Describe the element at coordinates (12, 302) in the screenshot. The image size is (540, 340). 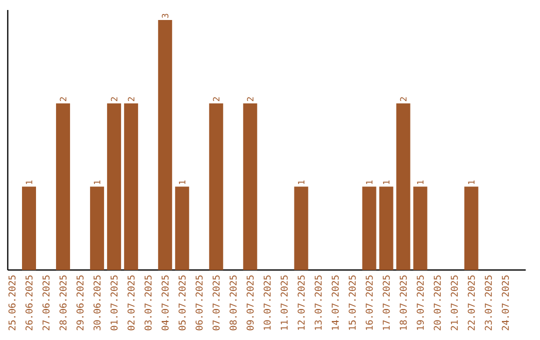
I see `x-tick-label: 25.06.2025` at that location.